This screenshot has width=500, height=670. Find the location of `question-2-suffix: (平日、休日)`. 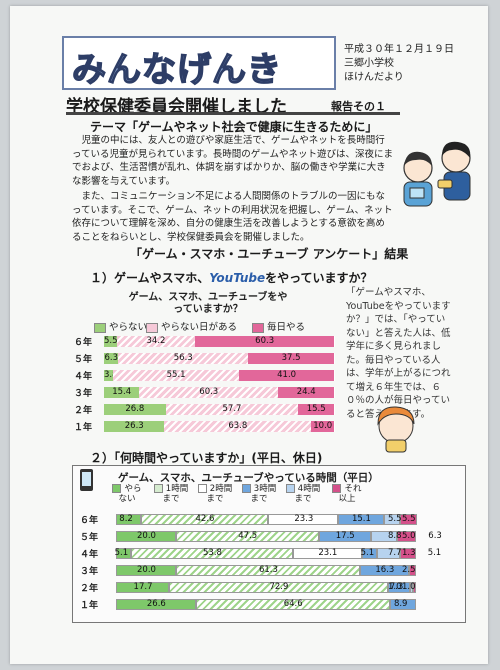

question-2-suffix: (平日、休日) is located at coordinates (287, 458).